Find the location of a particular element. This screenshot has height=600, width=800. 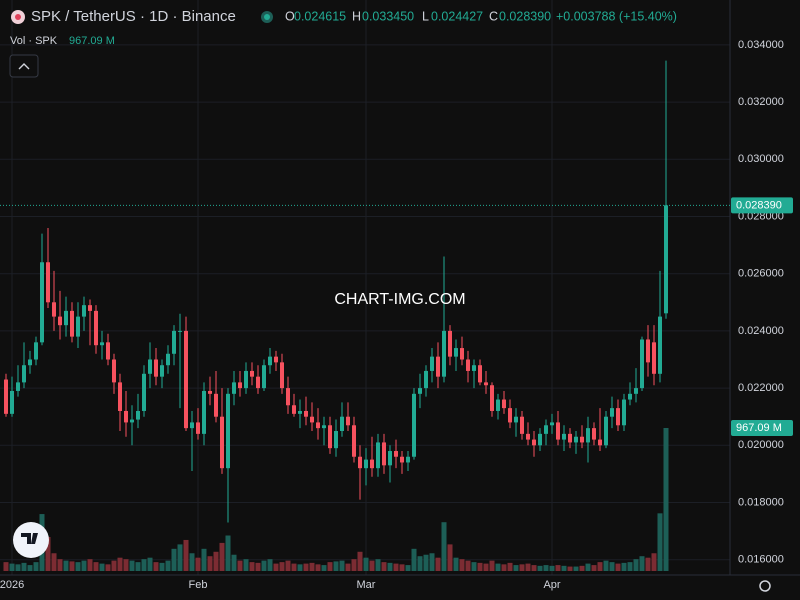

status-dot is located at coordinates (267, 17).